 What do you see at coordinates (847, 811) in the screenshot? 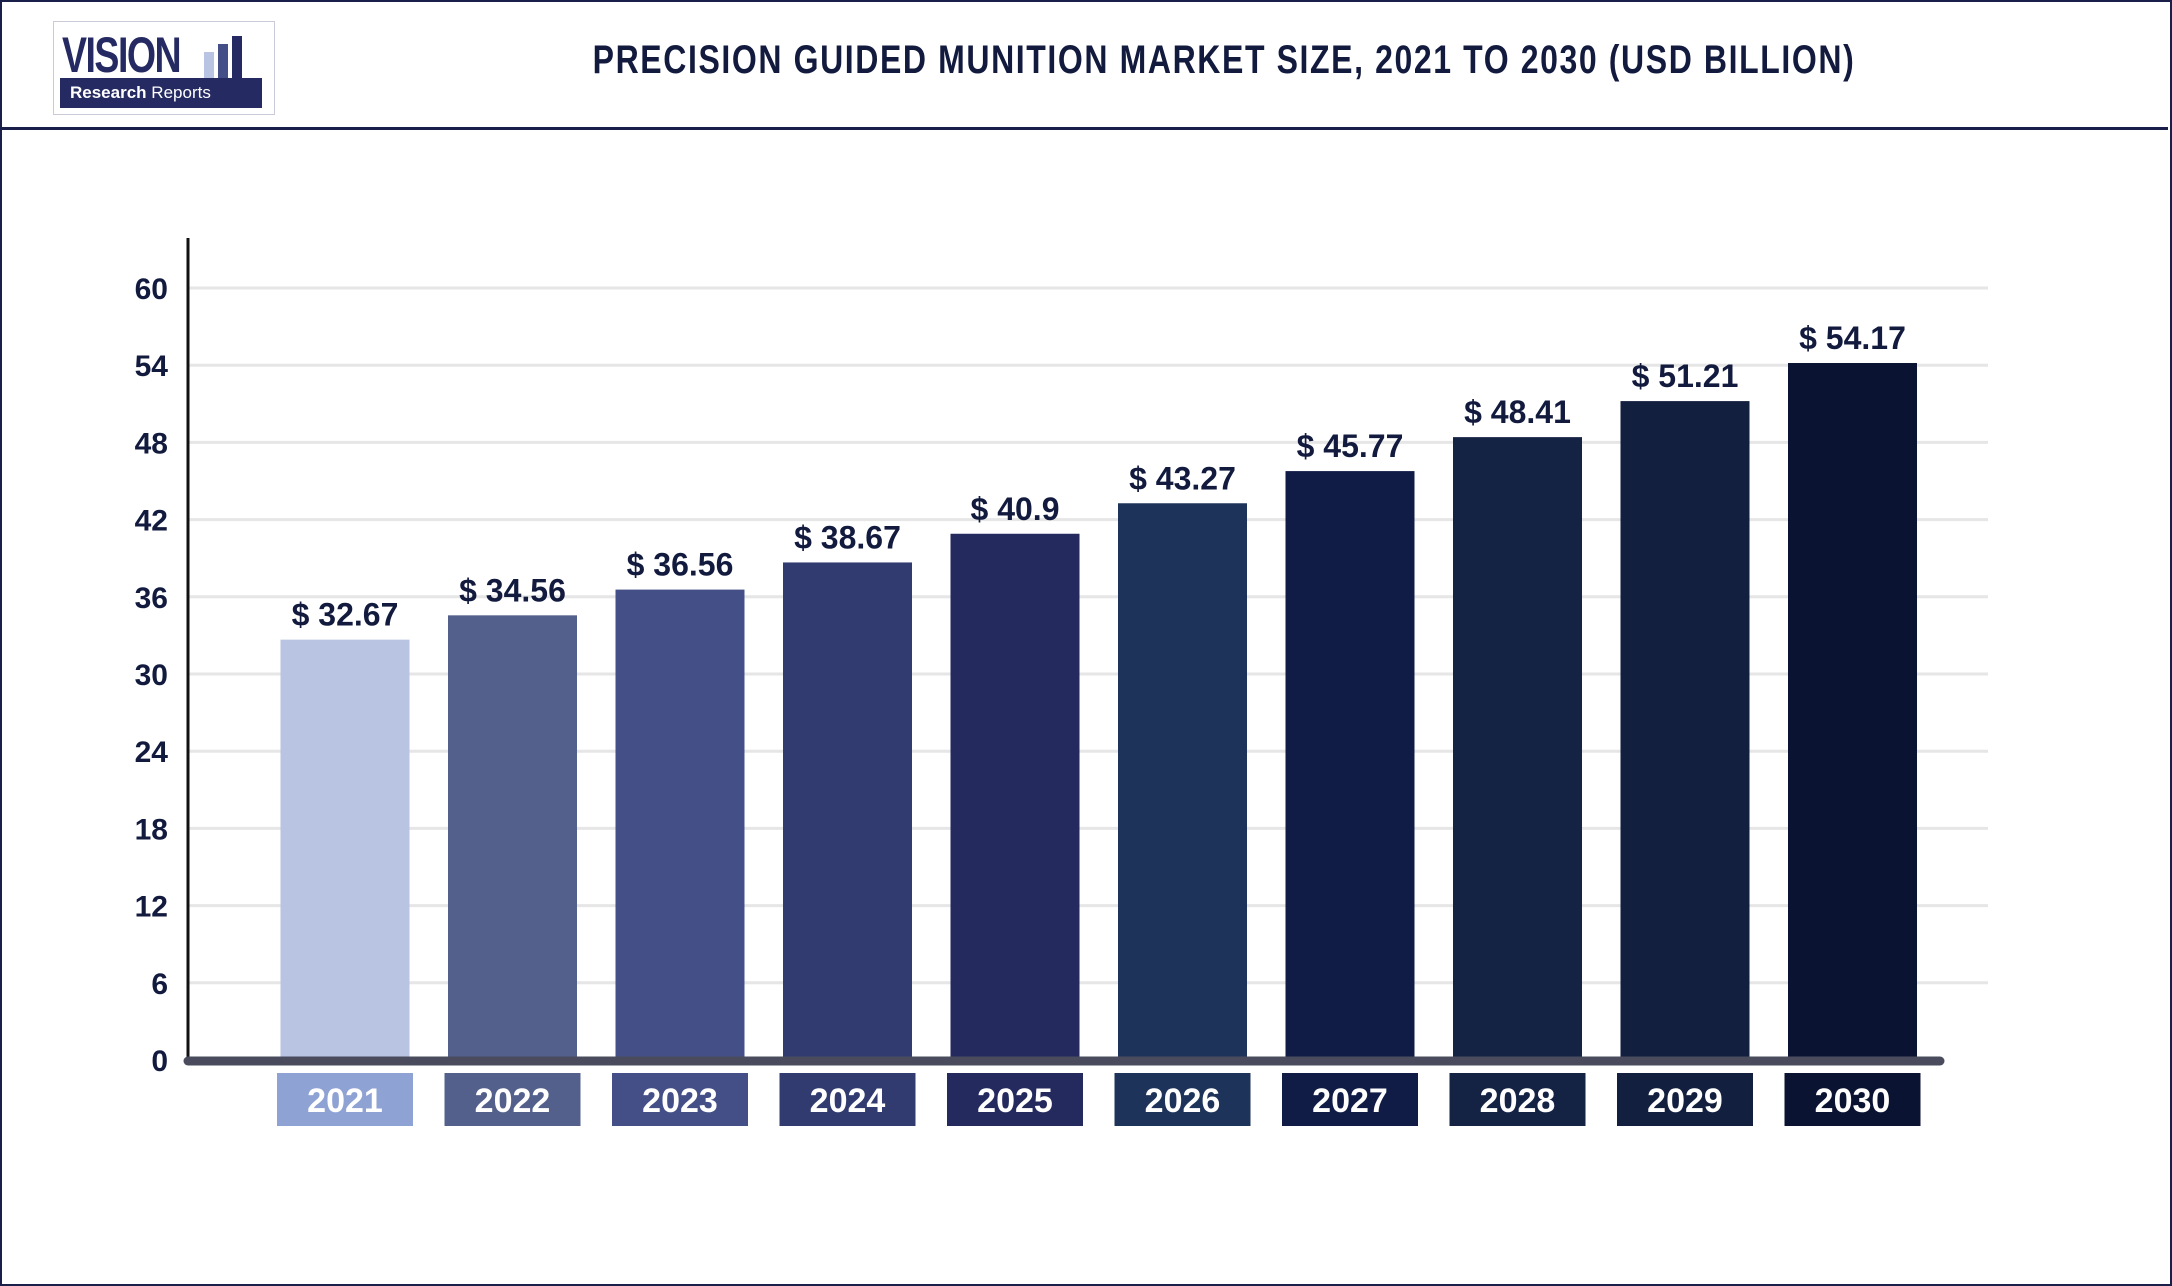
I see `bar-2024` at bounding box center [847, 811].